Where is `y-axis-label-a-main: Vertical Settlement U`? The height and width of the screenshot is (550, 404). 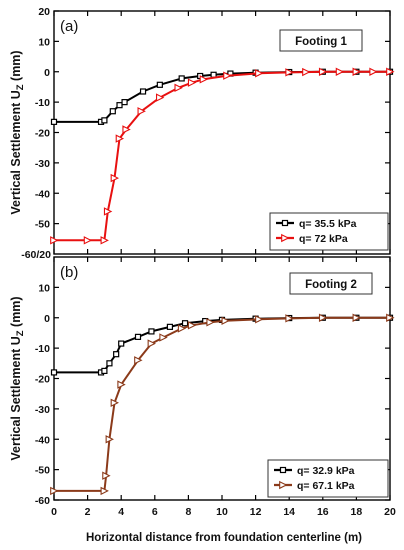 y-axis-label-a-main: Vertical Settlement U is located at coordinates (16, 152).